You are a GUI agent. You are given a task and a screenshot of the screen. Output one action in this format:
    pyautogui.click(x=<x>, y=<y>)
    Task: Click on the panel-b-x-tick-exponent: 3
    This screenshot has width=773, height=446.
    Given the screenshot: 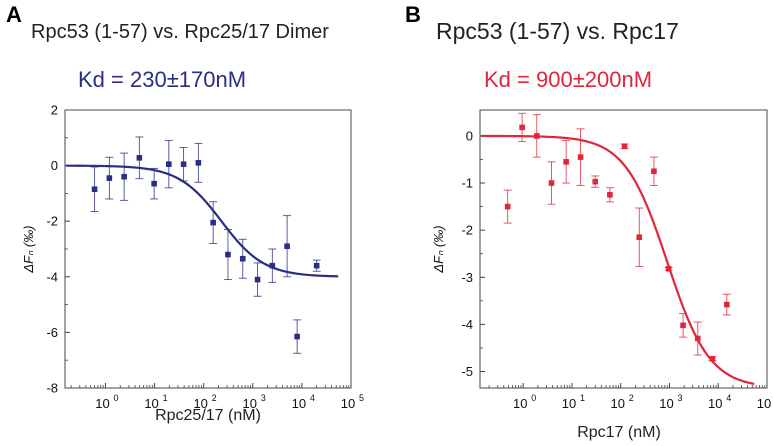 What is the action you would take?
    pyautogui.click(x=679, y=398)
    